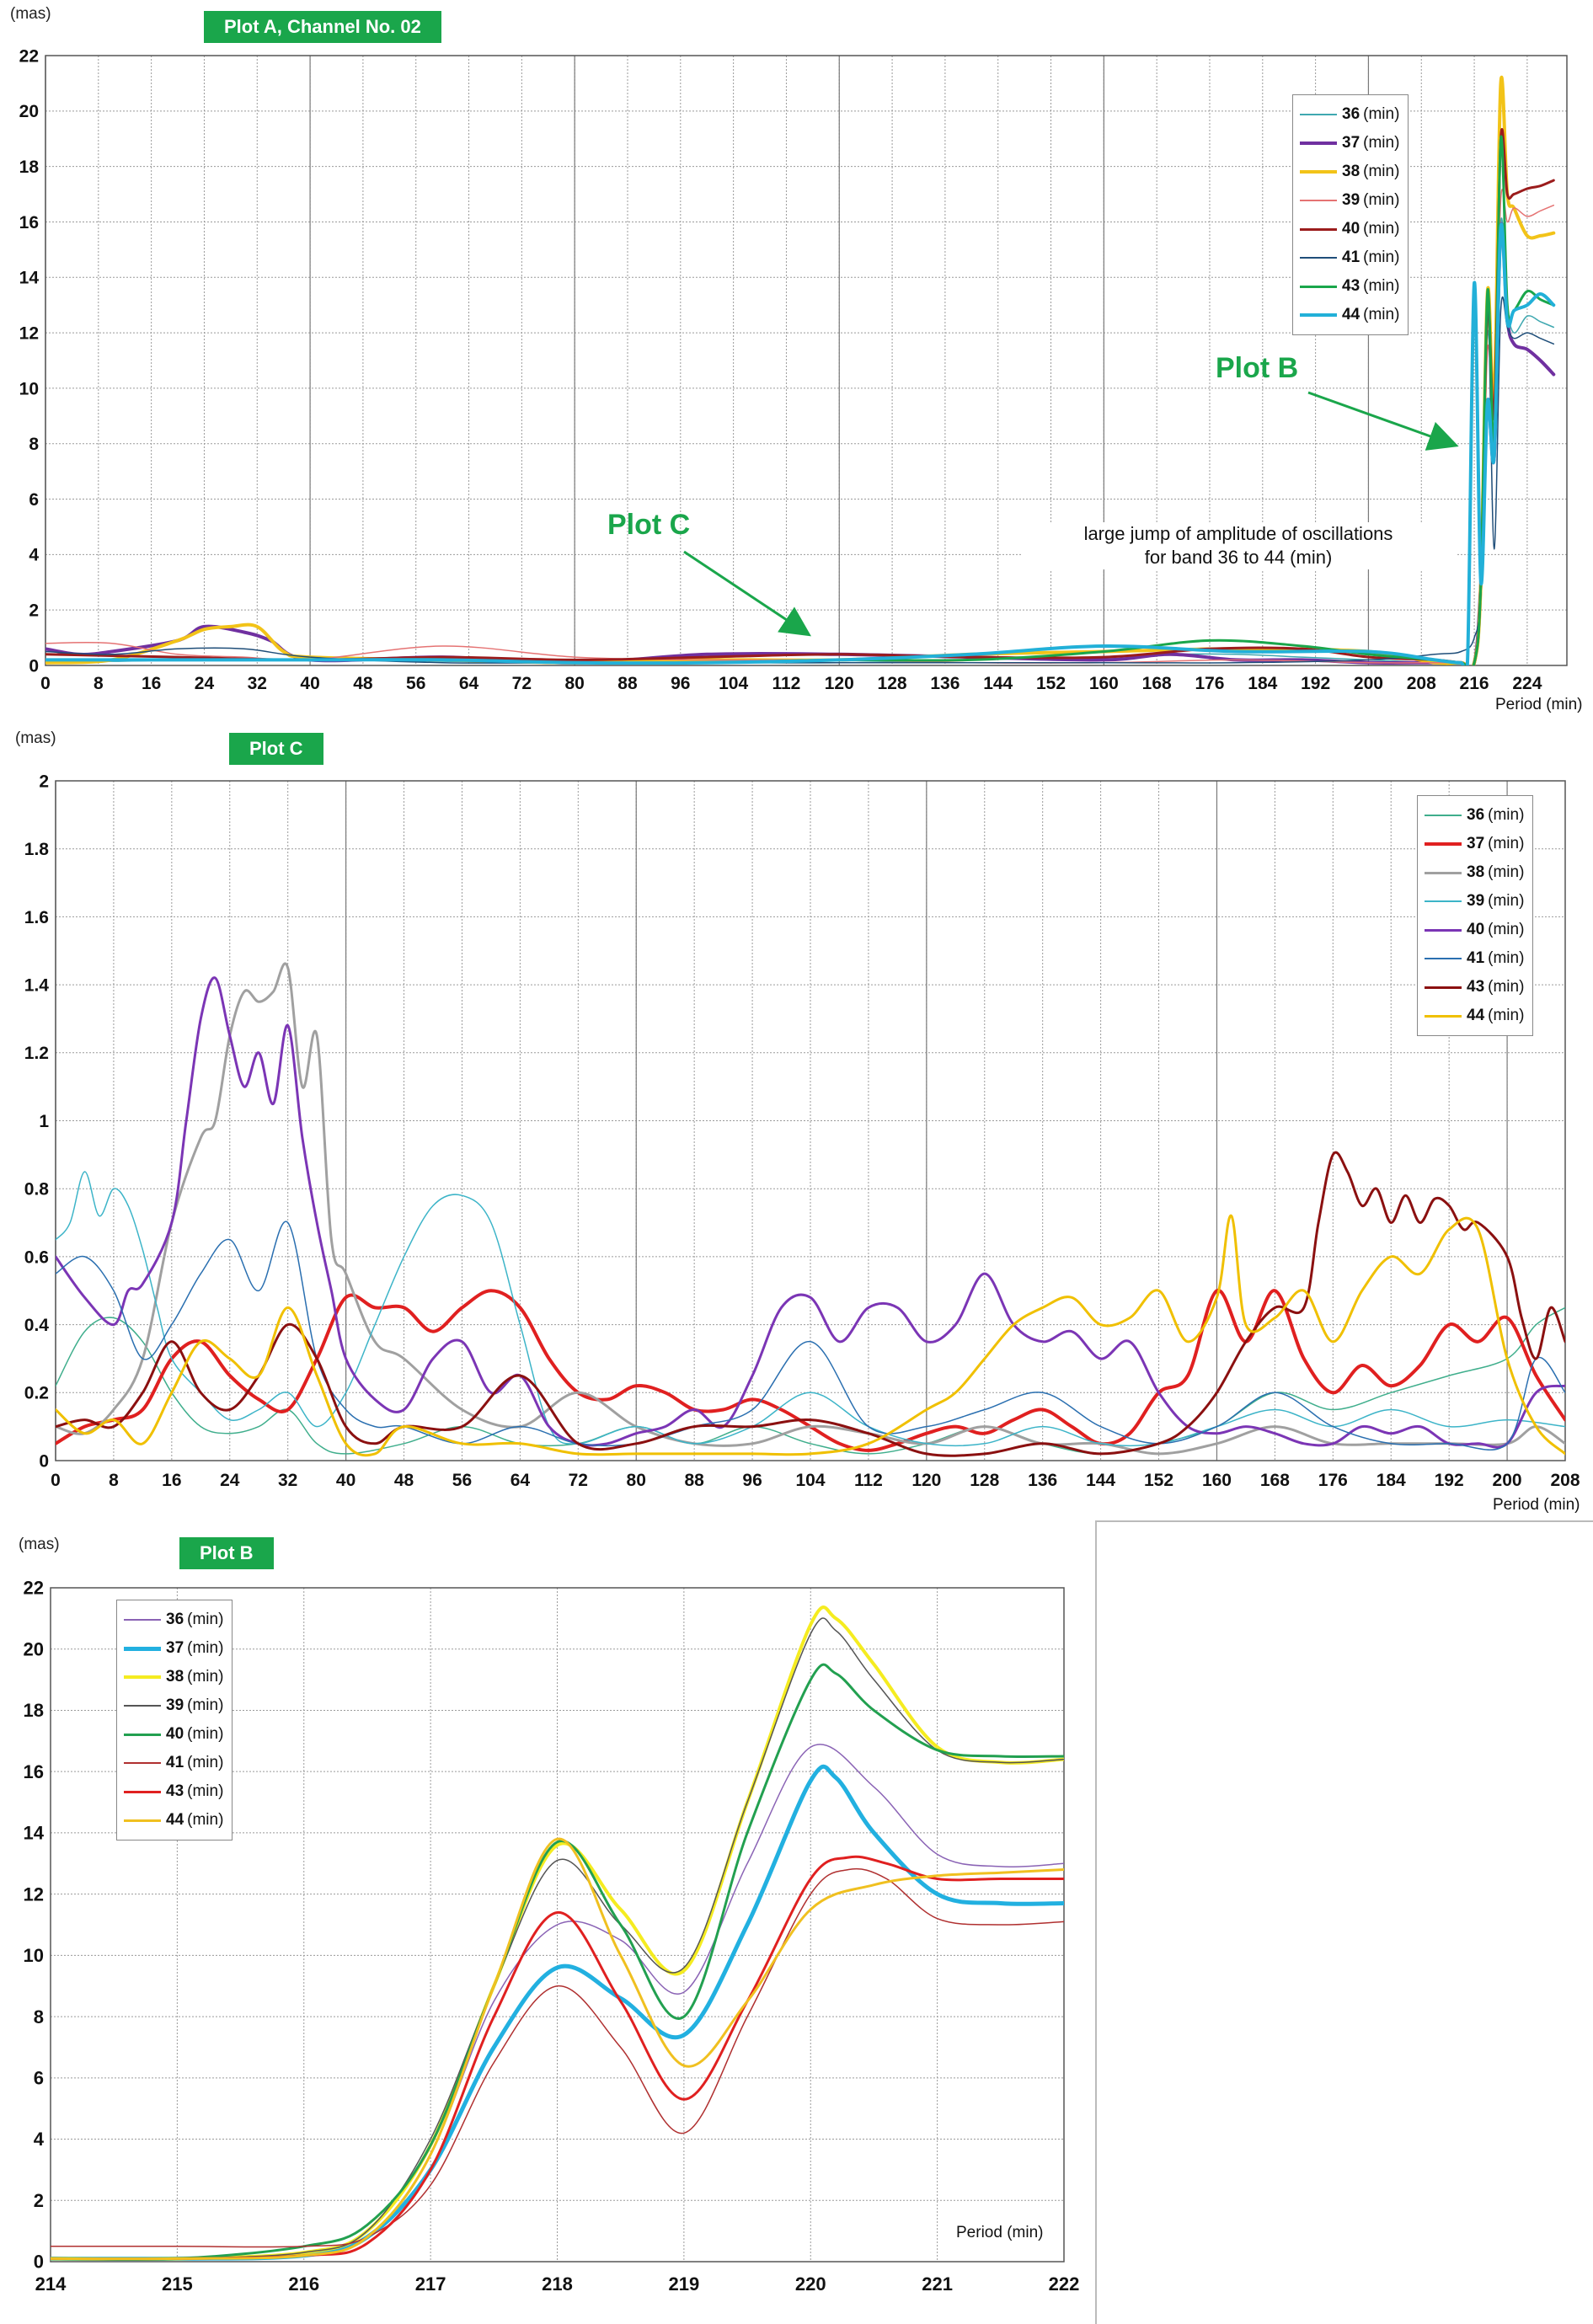 The image size is (1593, 2324). What do you see at coordinates (34, 1833) in the screenshot?
I see `y-tick-label: 14` at bounding box center [34, 1833].